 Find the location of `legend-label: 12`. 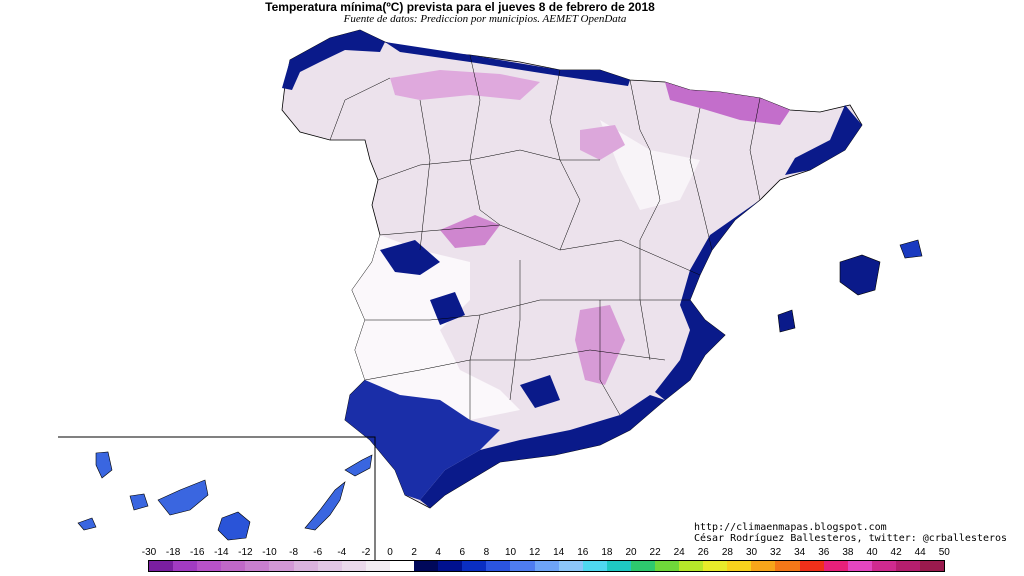

legend-label: 12 is located at coordinates (535, 552).